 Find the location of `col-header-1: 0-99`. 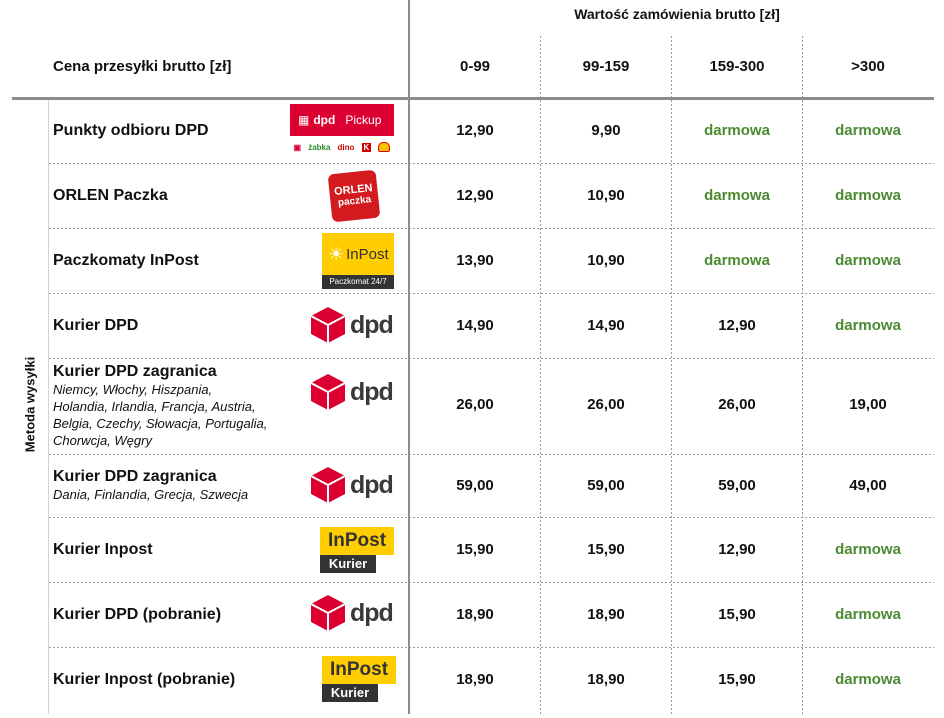

col-header-1: 0-99 is located at coordinates (475, 66).